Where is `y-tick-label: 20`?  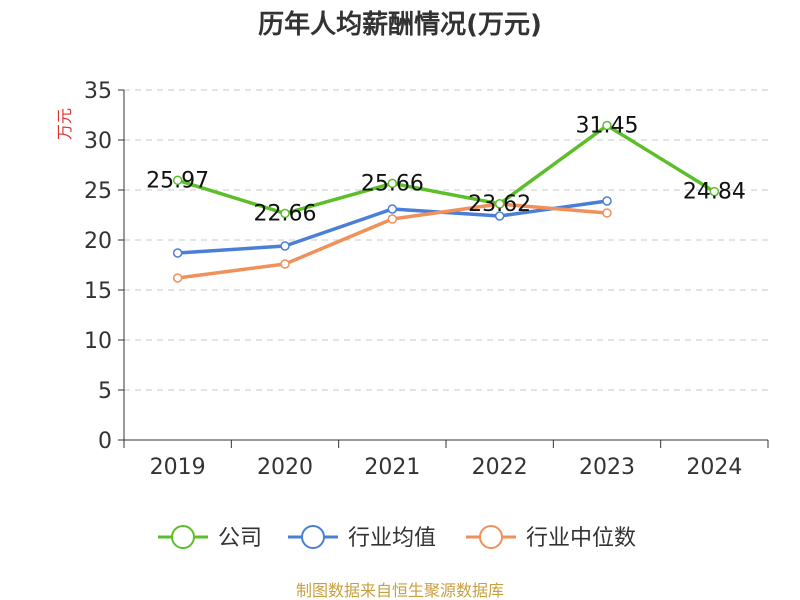 y-tick-label: 20 is located at coordinates (98, 241).